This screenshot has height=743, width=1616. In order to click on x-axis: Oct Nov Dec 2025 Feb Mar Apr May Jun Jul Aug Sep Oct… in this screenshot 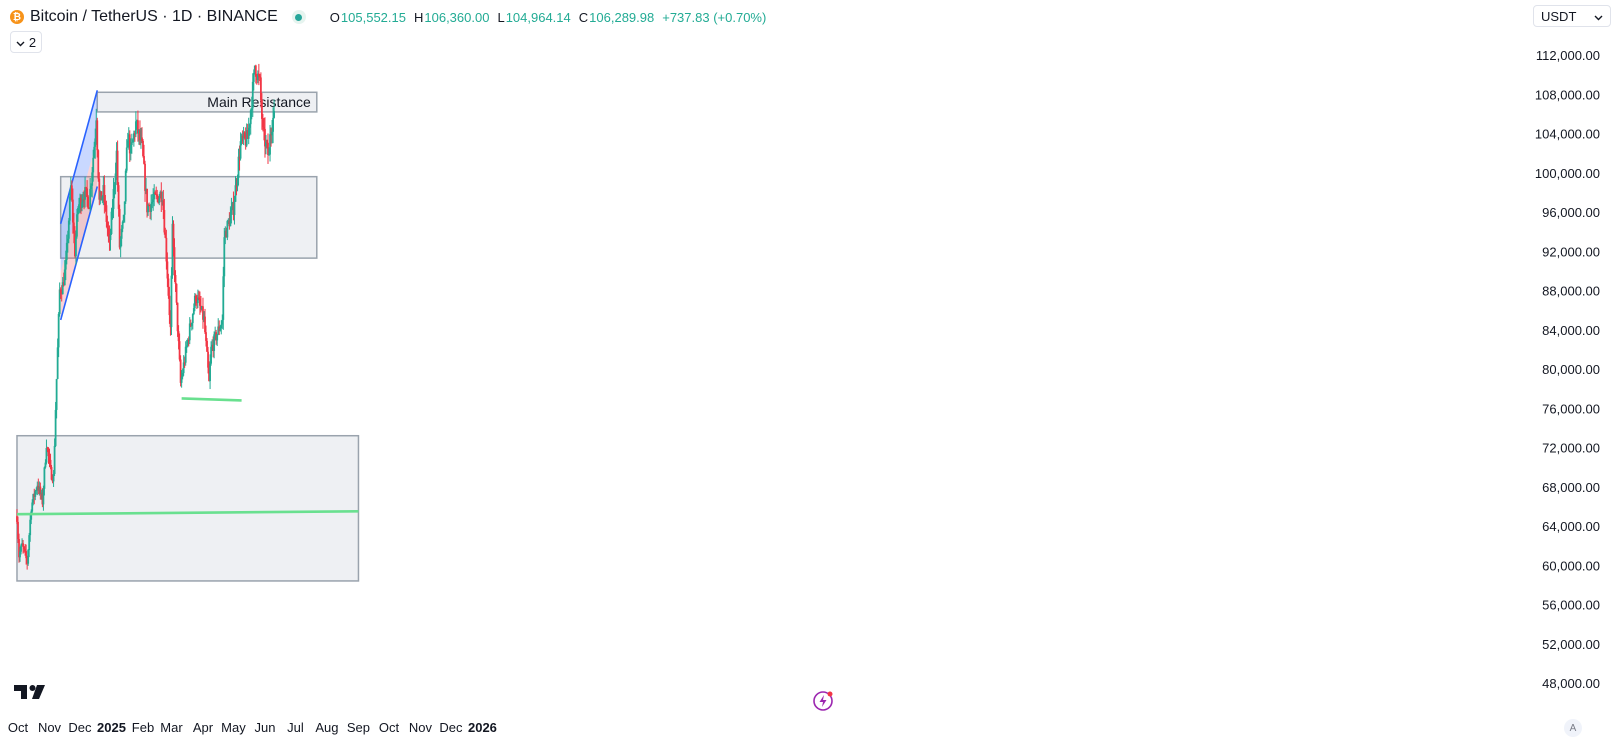, I will do `click(252, 727)`.